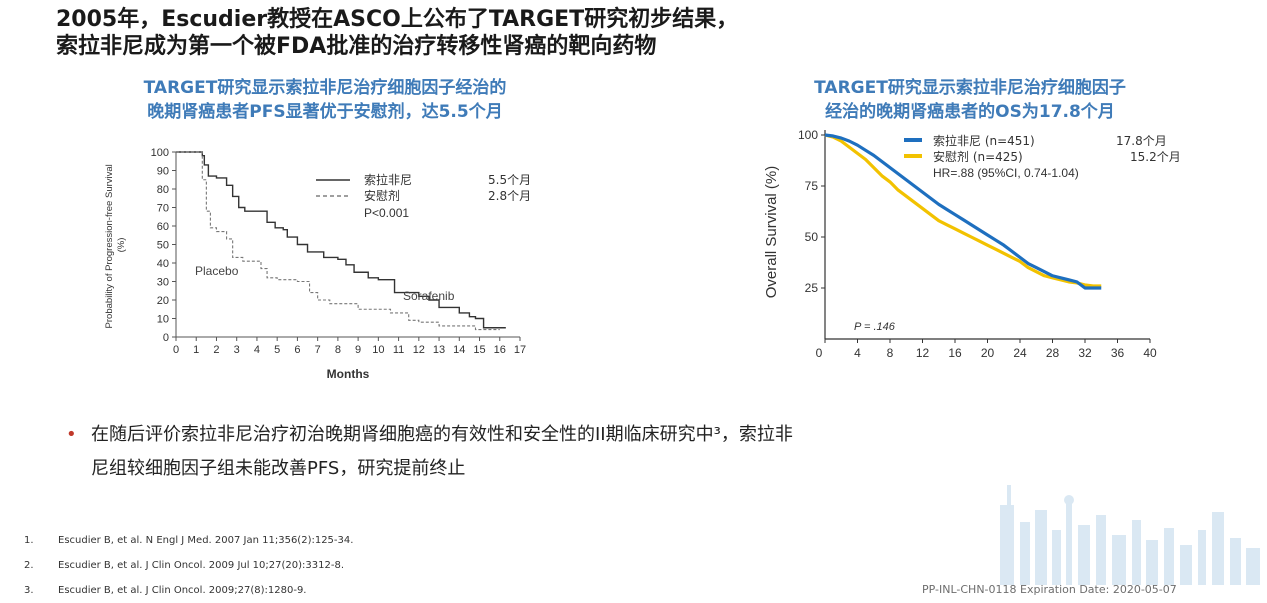 The width and height of the screenshot is (1267, 603). Describe the element at coordinates (163, 264) in the screenshot. I see `pfs-y-tick-label: 40` at that location.